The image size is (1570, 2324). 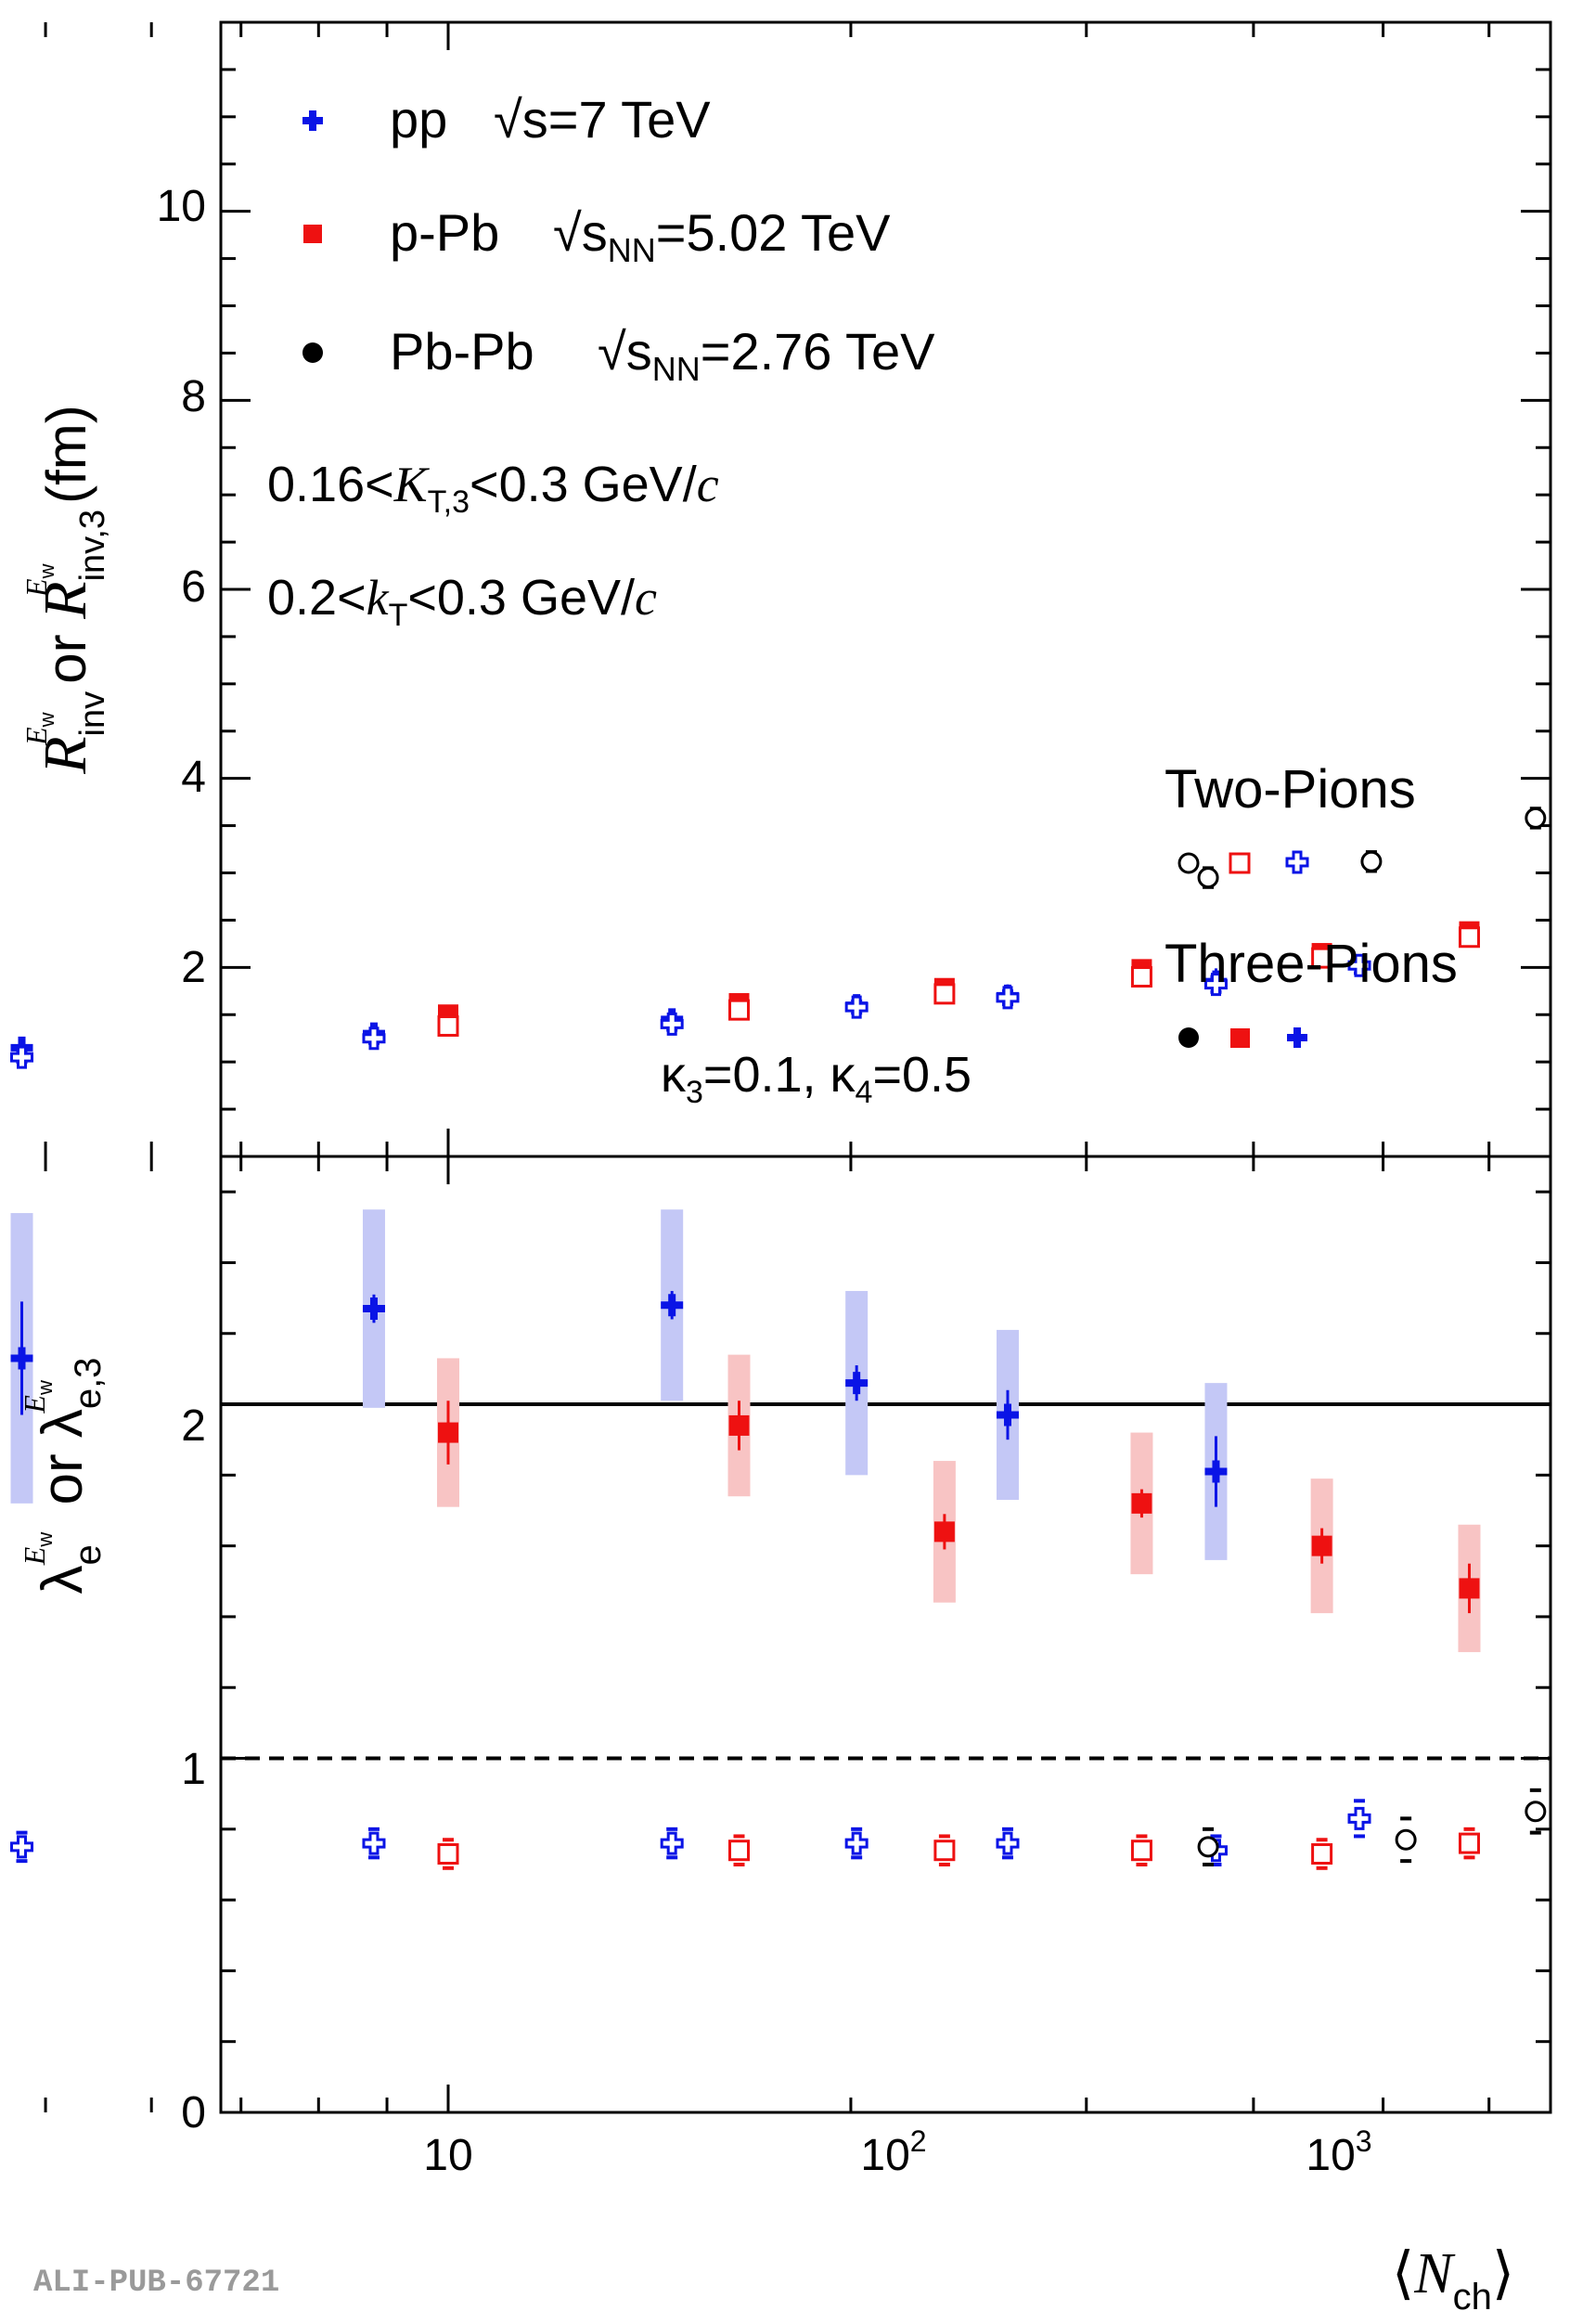 I want to click on three-pion-marker-ppb, so click(x=1240, y=1038).